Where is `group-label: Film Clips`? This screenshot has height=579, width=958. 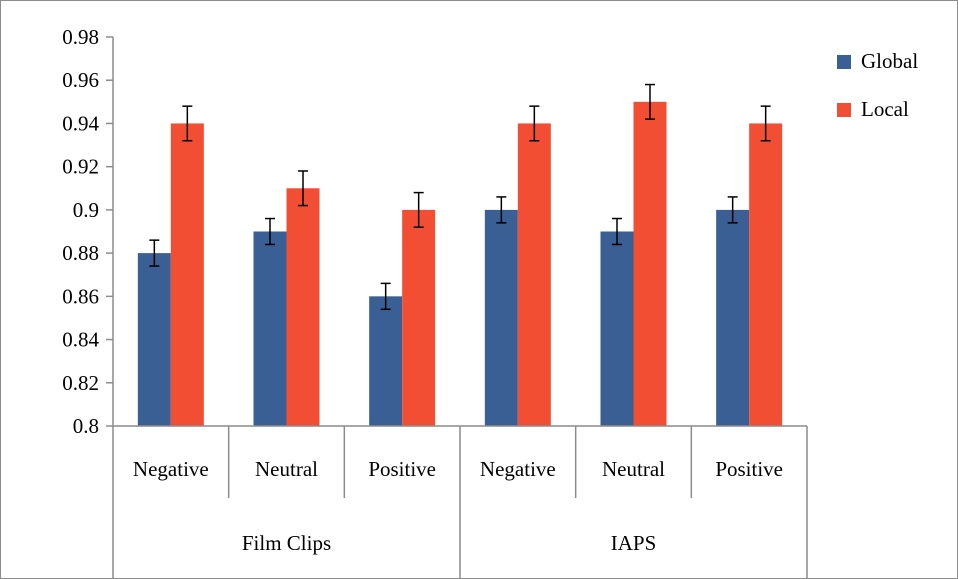 group-label: Film Clips is located at coordinates (286, 543).